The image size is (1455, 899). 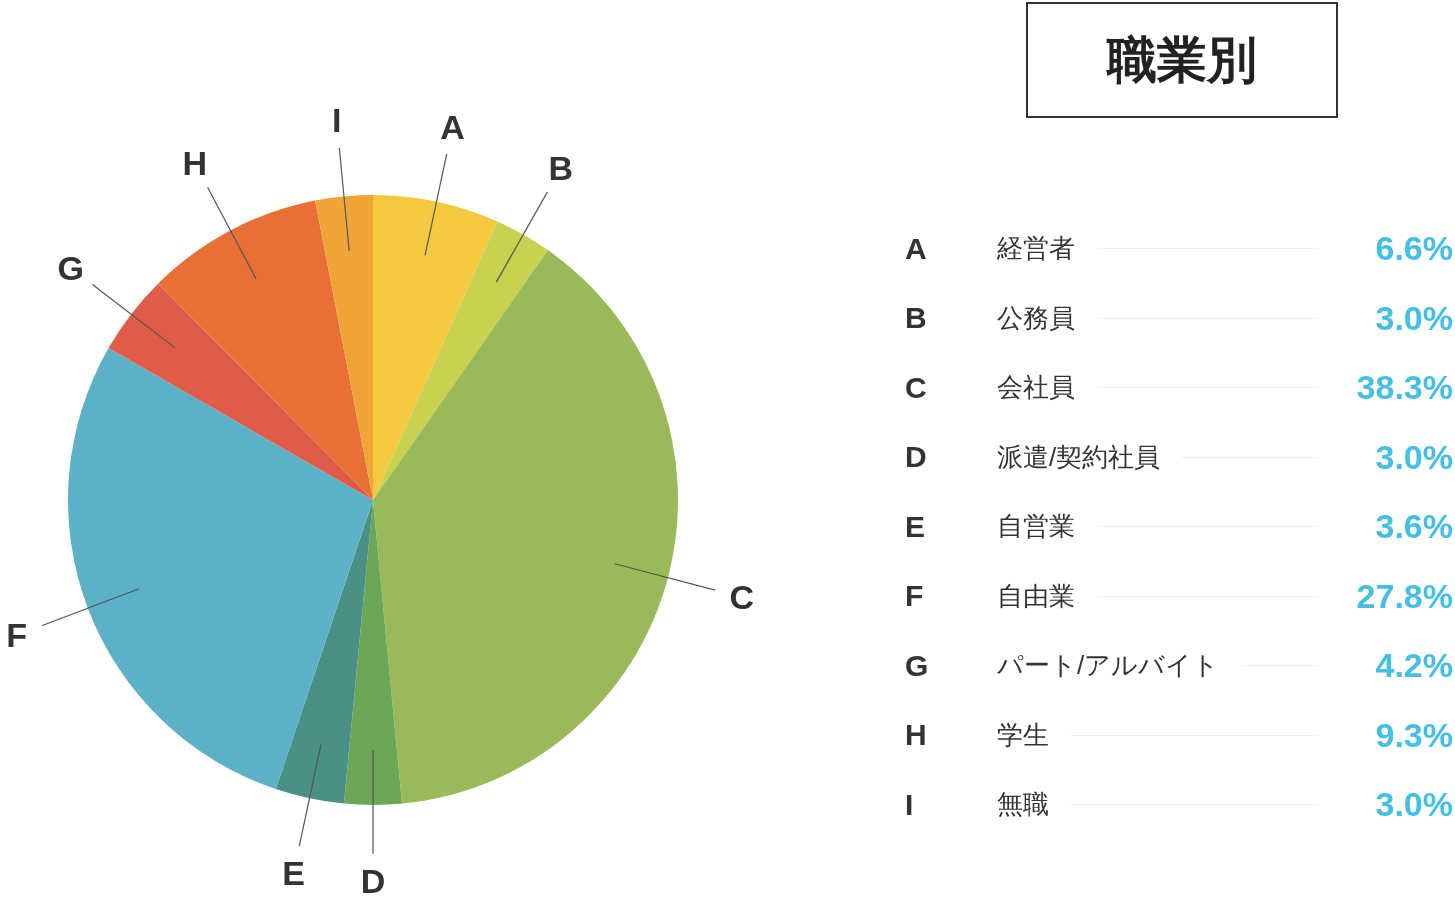 I want to click on slice-label: A, so click(x=452, y=127).